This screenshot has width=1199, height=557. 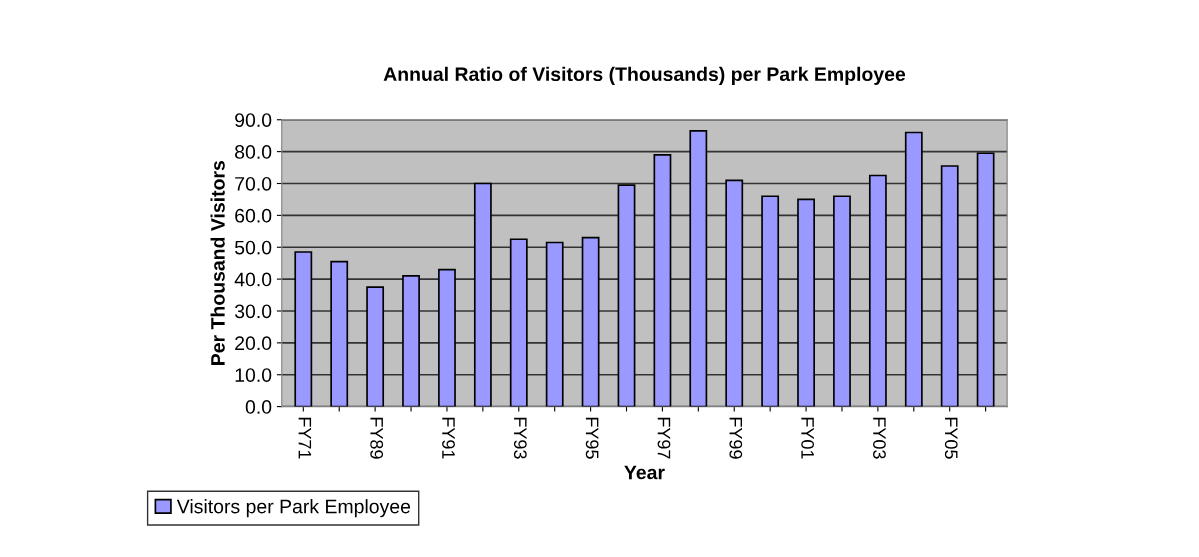 What do you see at coordinates (253, 152) in the screenshot?
I see `y-tick-label: 80.0` at bounding box center [253, 152].